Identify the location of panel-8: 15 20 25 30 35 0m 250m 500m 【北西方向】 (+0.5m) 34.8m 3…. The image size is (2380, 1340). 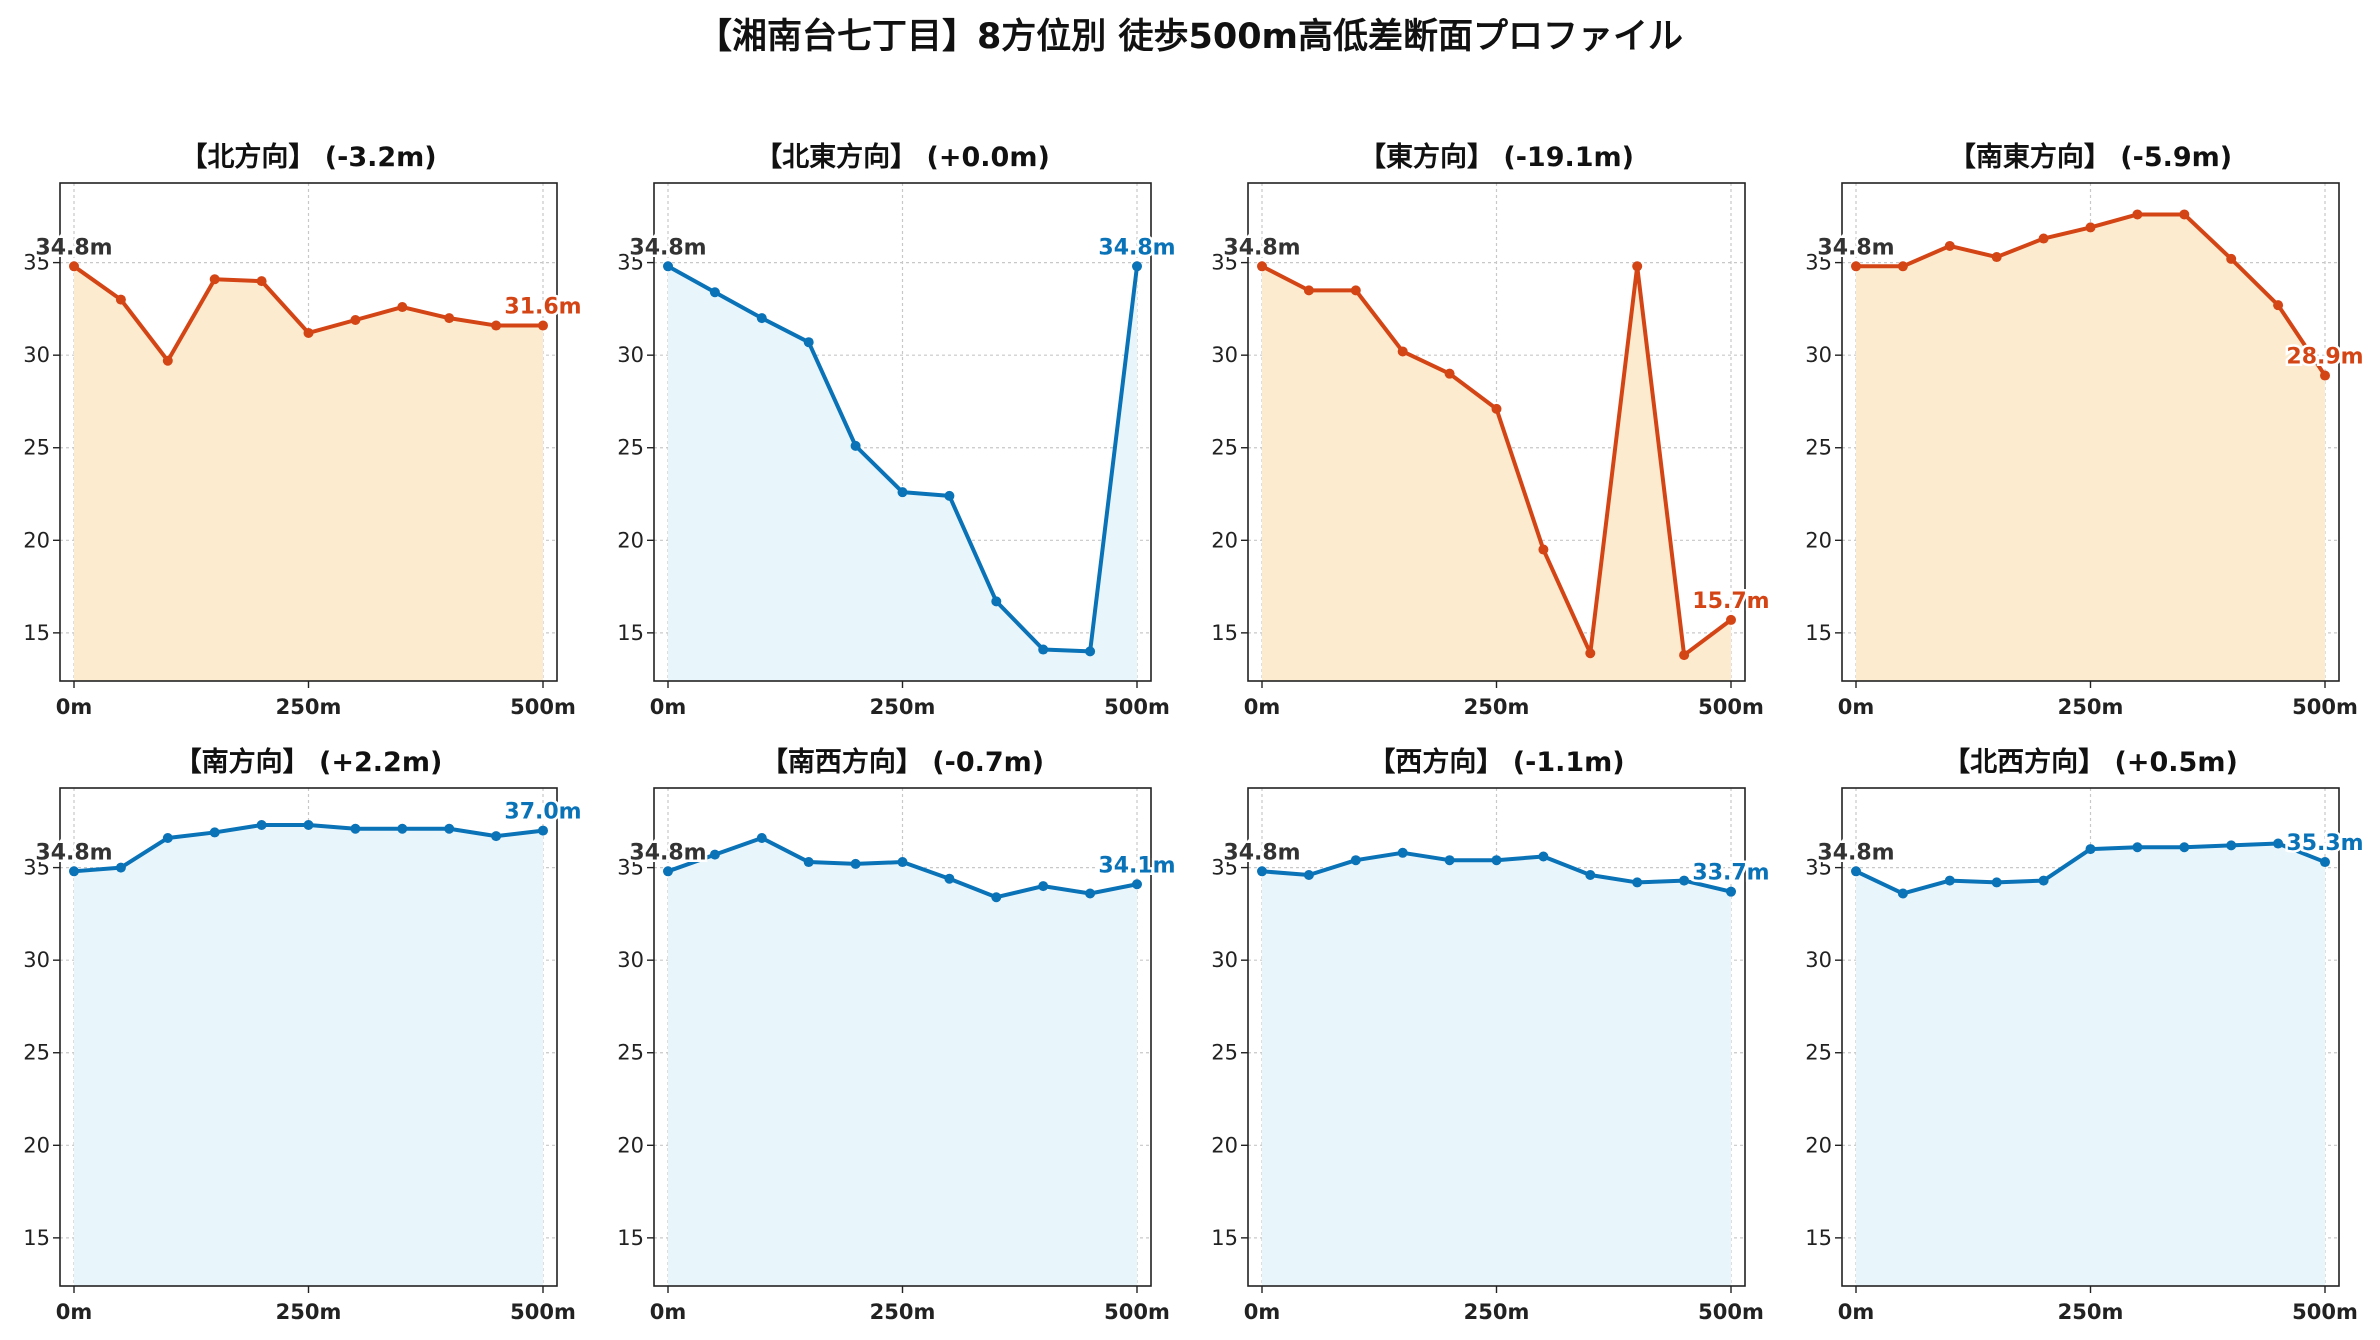
(2085, 1035).